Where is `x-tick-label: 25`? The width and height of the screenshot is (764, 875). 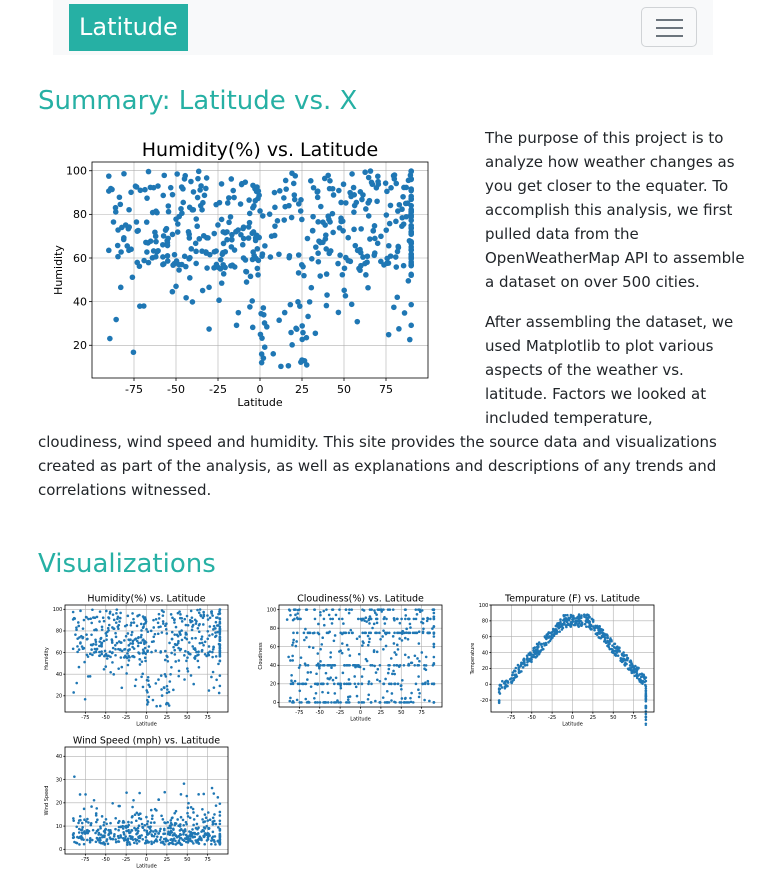
x-tick-label: 25 is located at coordinates (167, 860).